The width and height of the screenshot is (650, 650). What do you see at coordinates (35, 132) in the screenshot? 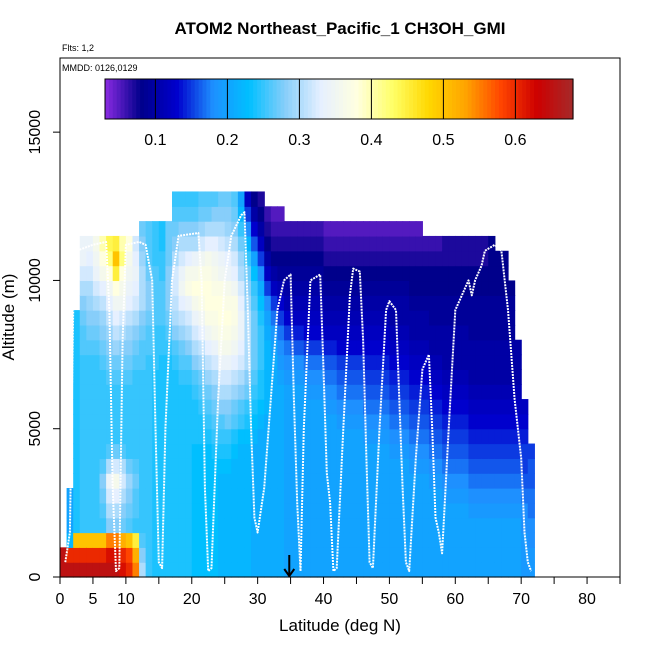
I see `y-tick-label: 15000` at bounding box center [35, 132].